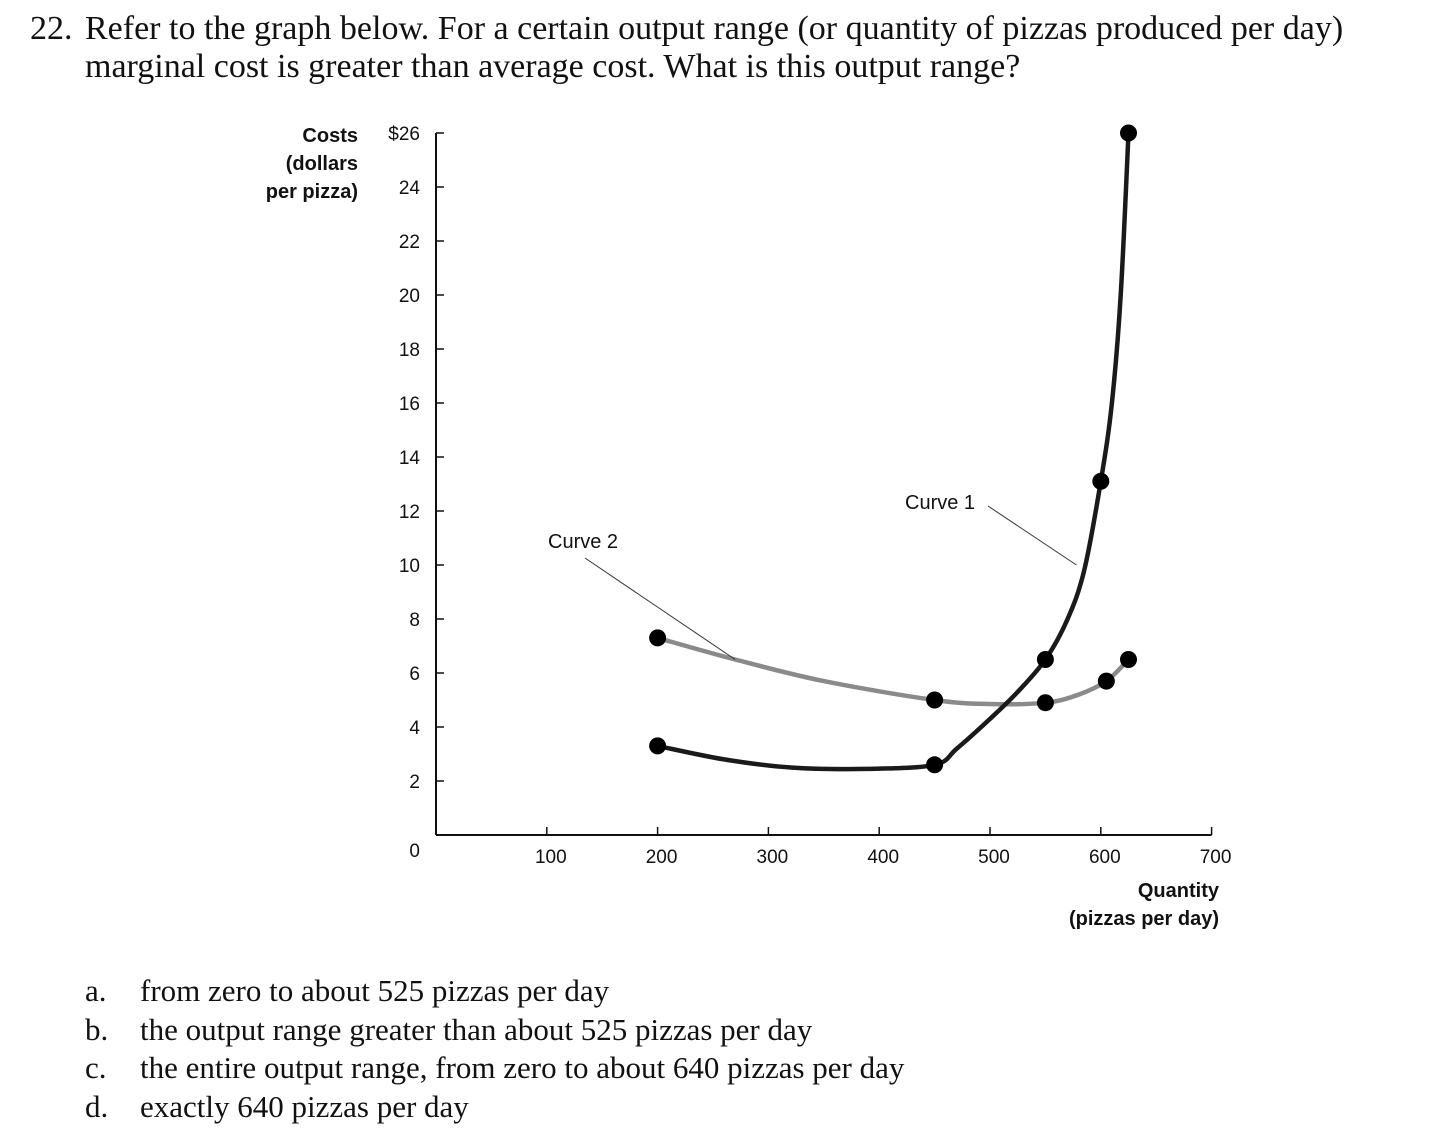 Image resolution: width=1440 pixels, height=1146 pixels. What do you see at coordinates (883, 857) in the screenshot?
I see `x-tick-label: 400` at bounding box center [883, 857].